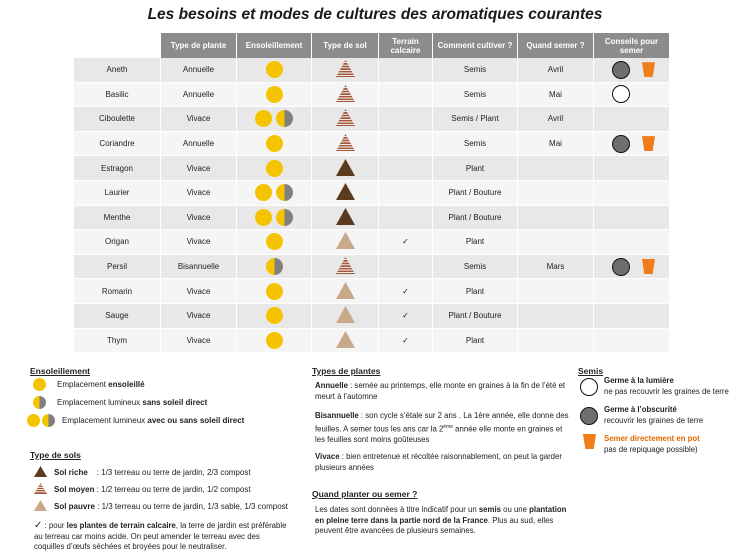 The height and width of the screenshot is (558, 750). Describe the element at coordinates (406, 45) in the screenshot. I see `header-calc: Terrain calcaire` at that location.